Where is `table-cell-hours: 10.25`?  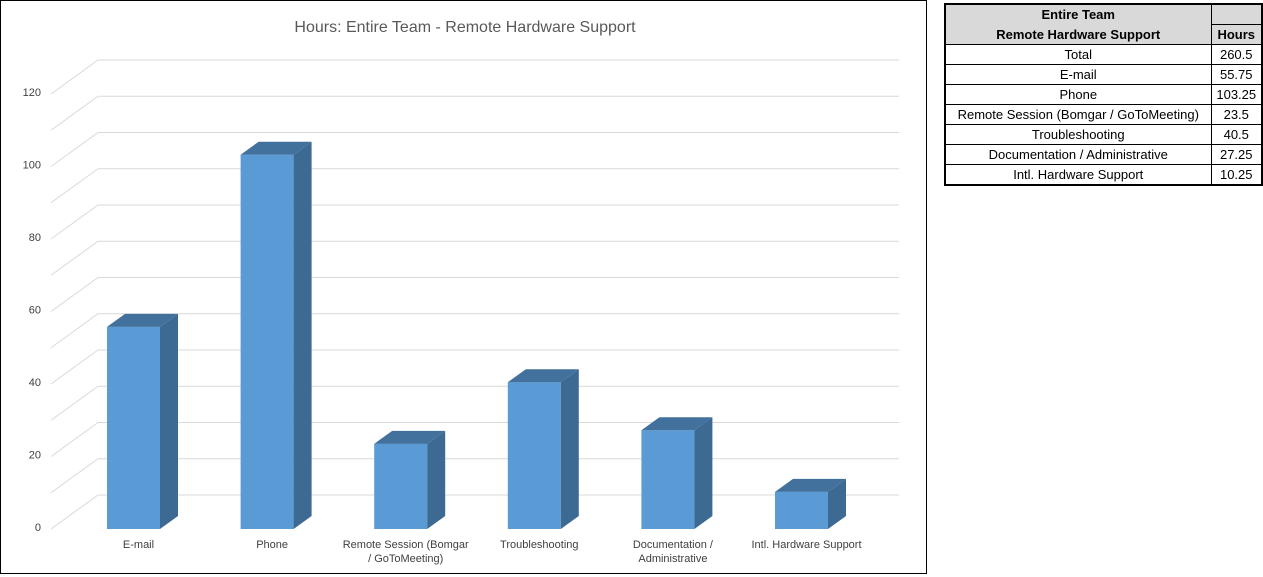 table-cell-hours: 10.25 is located at coordinates (1236, 175).